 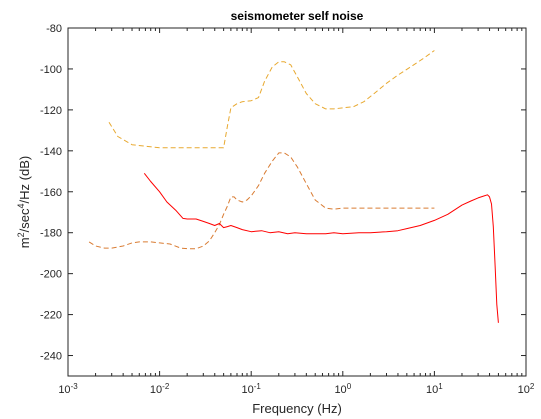 What do you see at coordinates (51, 234) in the screenshot?
I see `y-tick-label: -180` at bounding box center [51, 234].